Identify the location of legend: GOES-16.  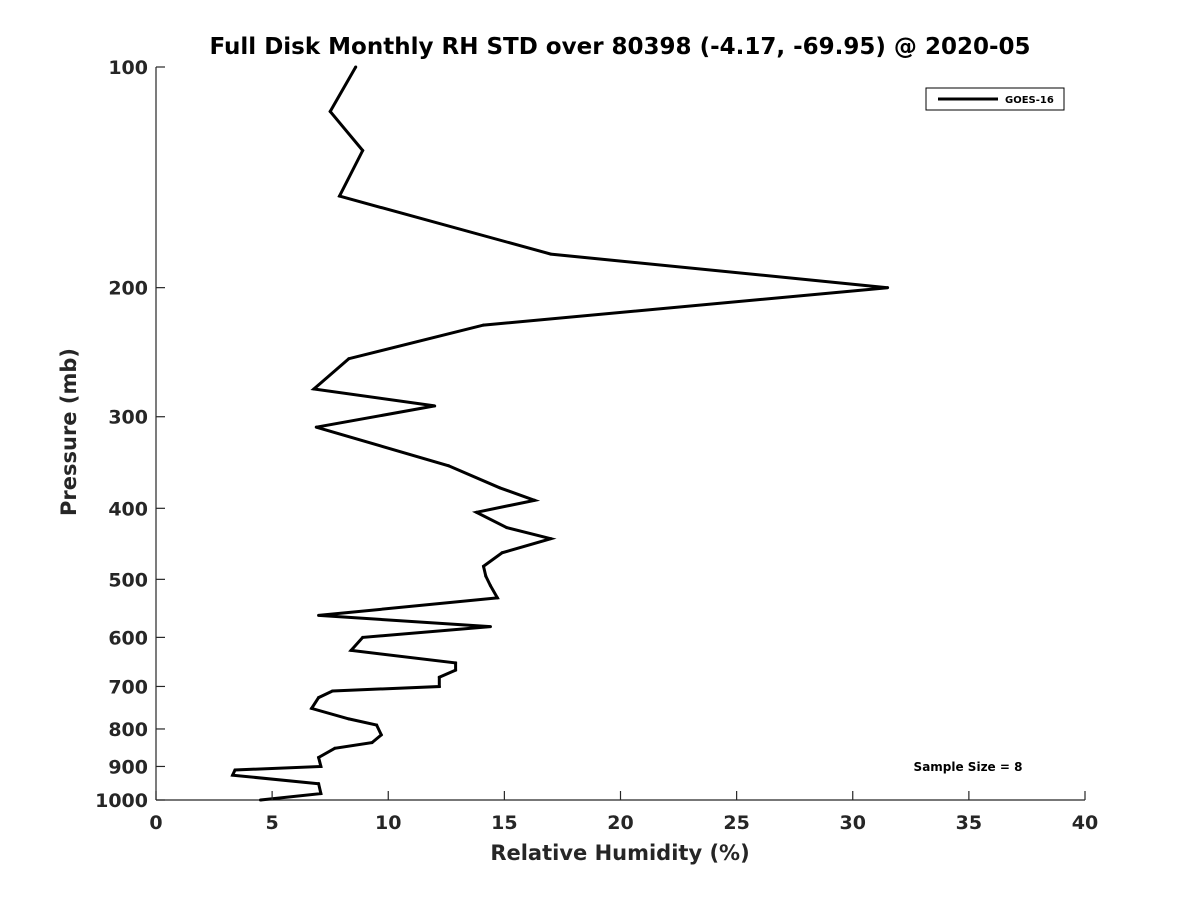
(995, 99).